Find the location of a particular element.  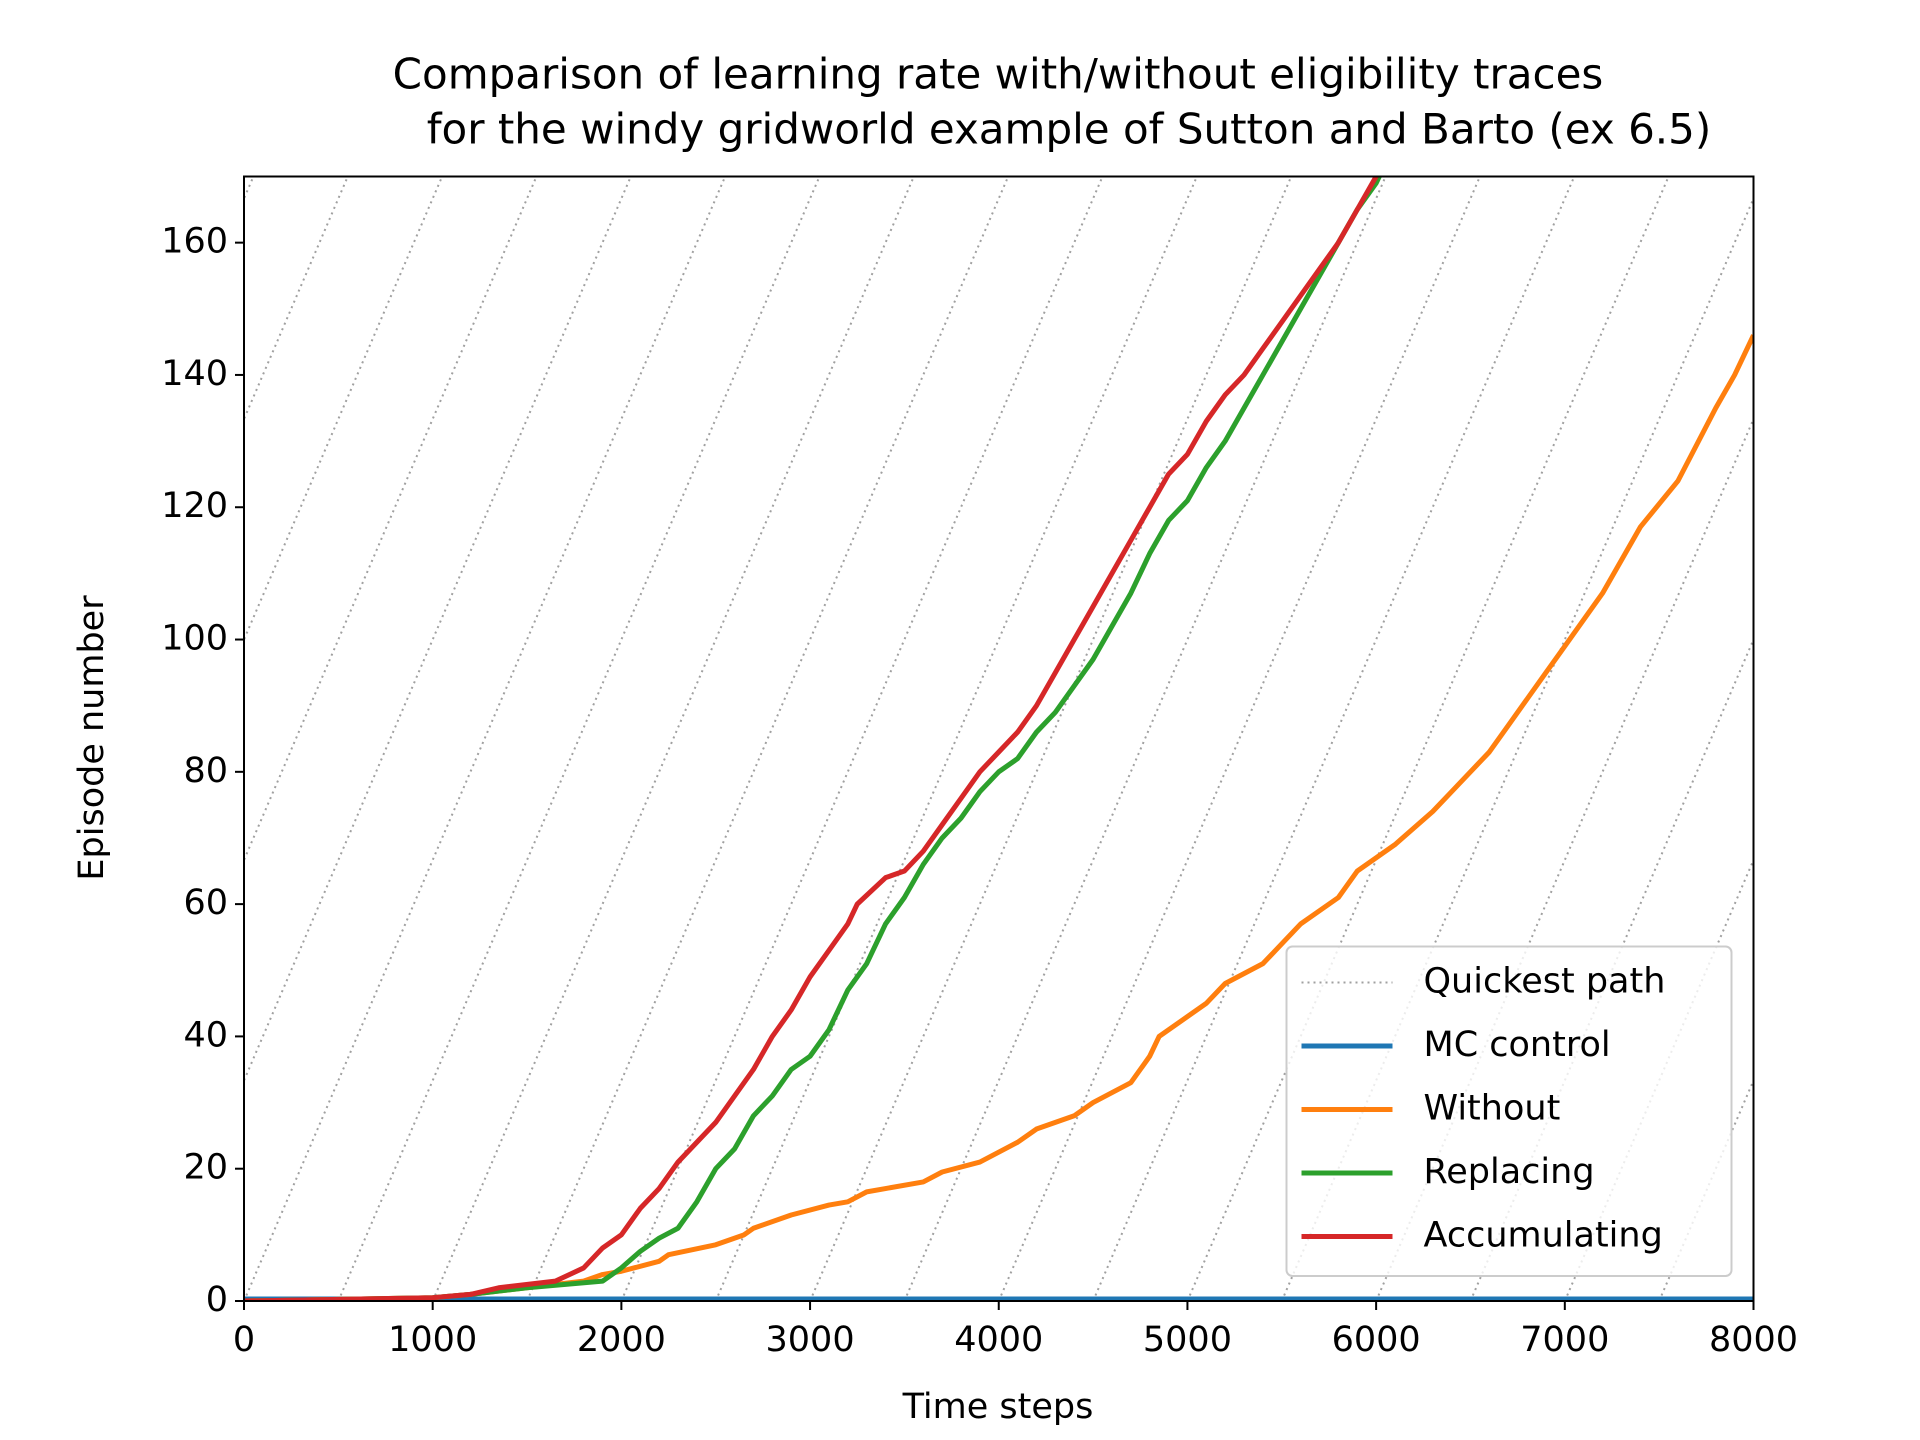

y-tick-label: 40 is located at coordinates (205, 1035).